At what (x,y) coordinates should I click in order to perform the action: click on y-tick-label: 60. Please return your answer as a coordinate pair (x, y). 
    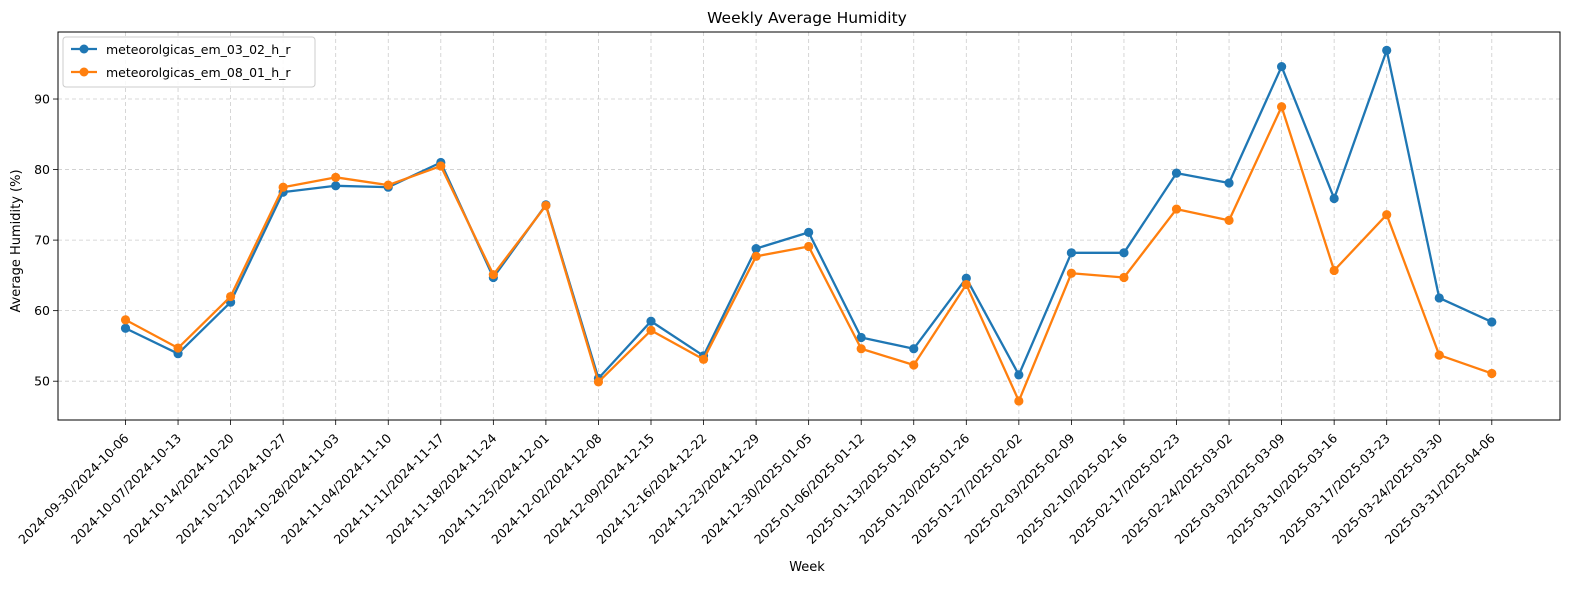
    Looking at the image, I should click on (42, 310).